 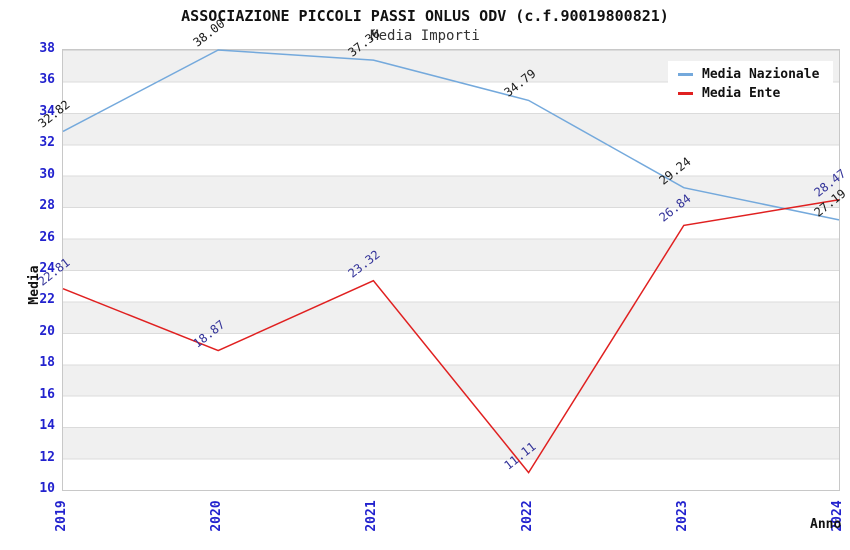 What do you see at coordinates (217, 516) in the screenshot?
I see `x-tick-label: 2020` at bounding box center [217, 516].